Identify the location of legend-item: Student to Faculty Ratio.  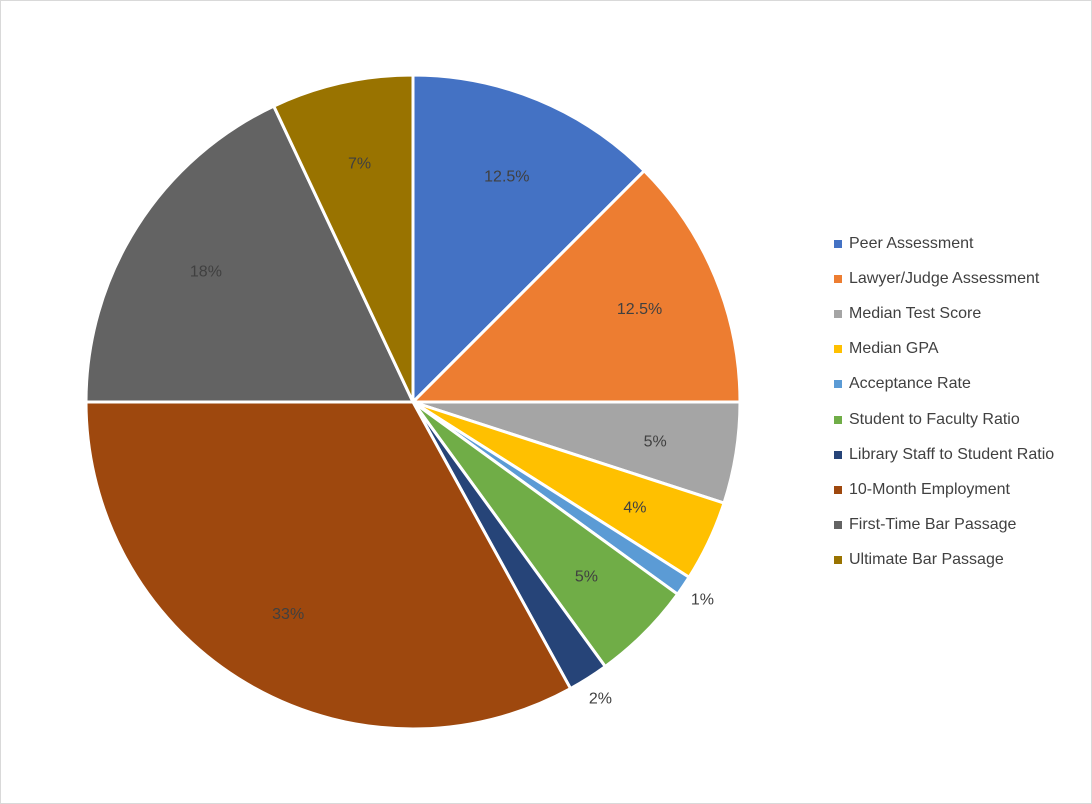
(944, 419).